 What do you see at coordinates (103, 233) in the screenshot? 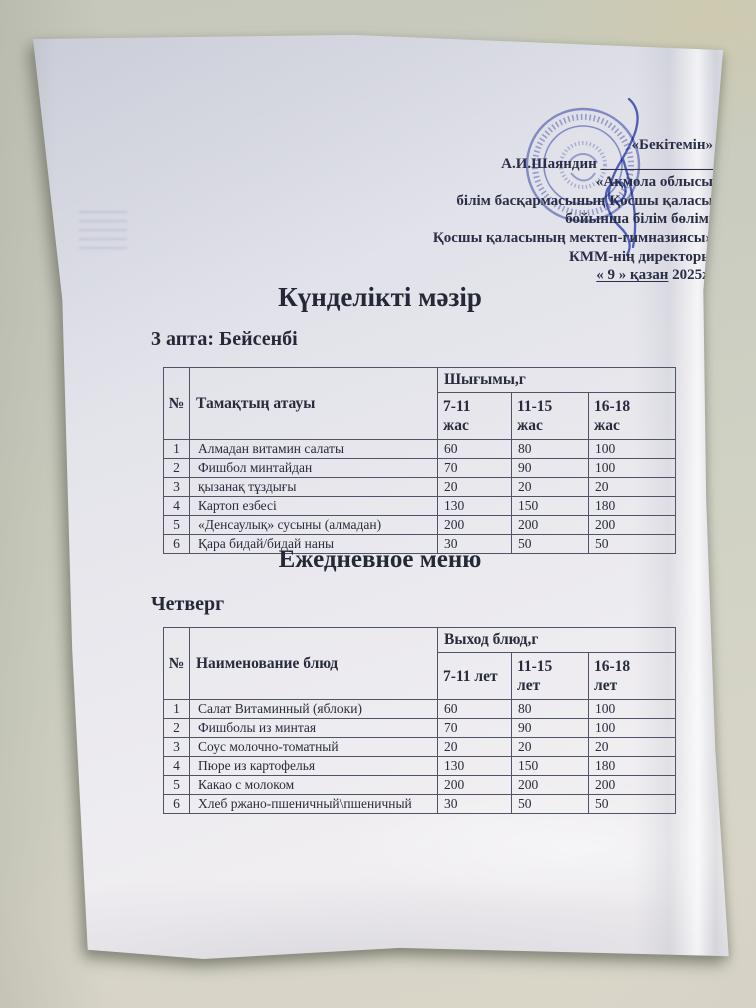
I see `ink-showthrough-marks` at bounding box center [103, 233].